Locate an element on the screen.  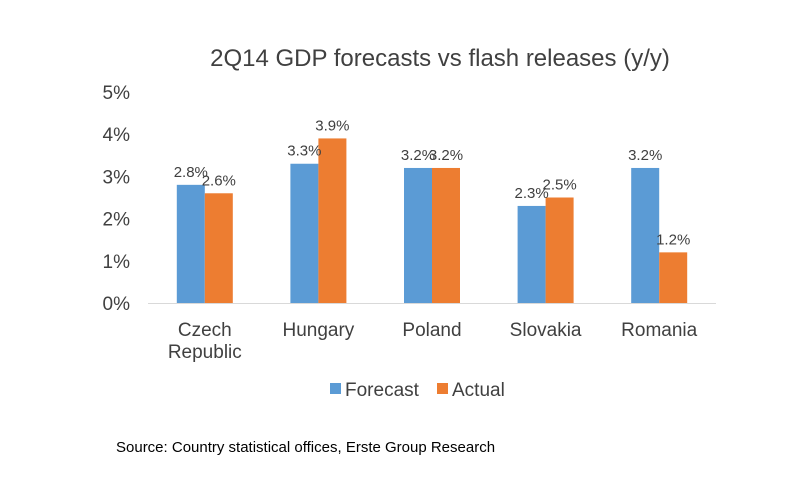
y-tick-label: 1% is located at coordinates (117, 262).